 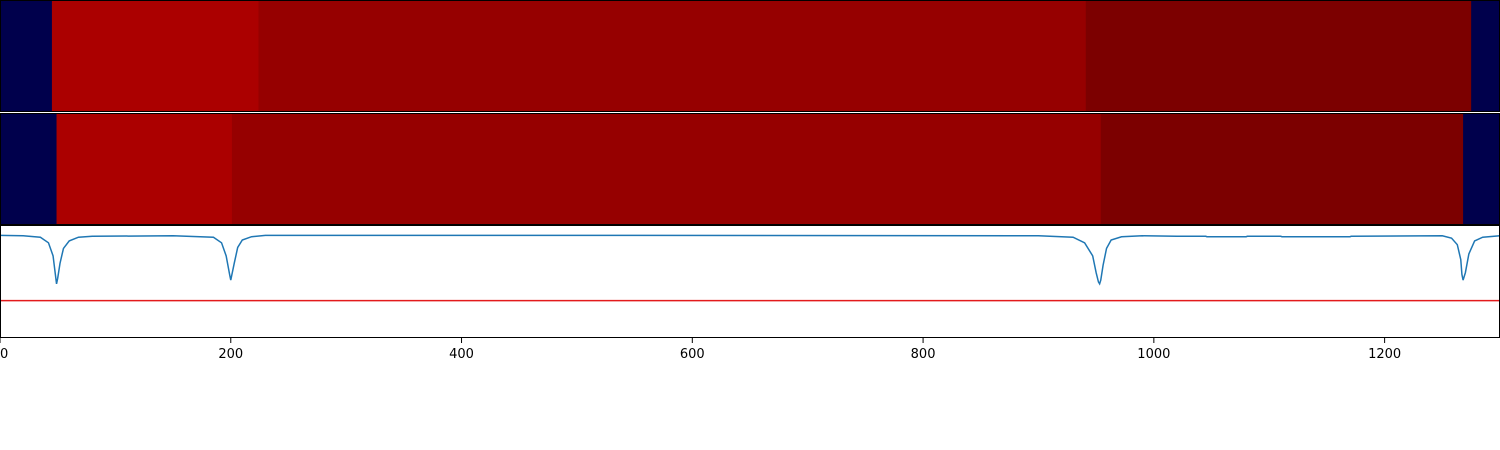 What do you see at coordinates (923, 354) in the screenshot?
I see `x-tick-label-800: 800` at bounding box center [923, 354].